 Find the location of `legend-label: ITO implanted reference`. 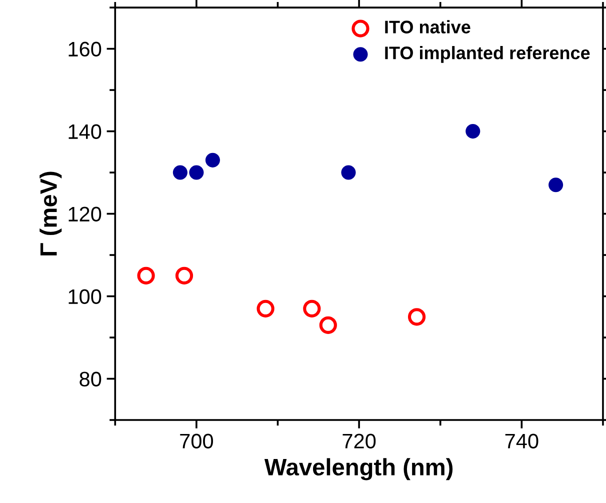

legend-label: ITO implanted reference is located at coordinates (487, 54).